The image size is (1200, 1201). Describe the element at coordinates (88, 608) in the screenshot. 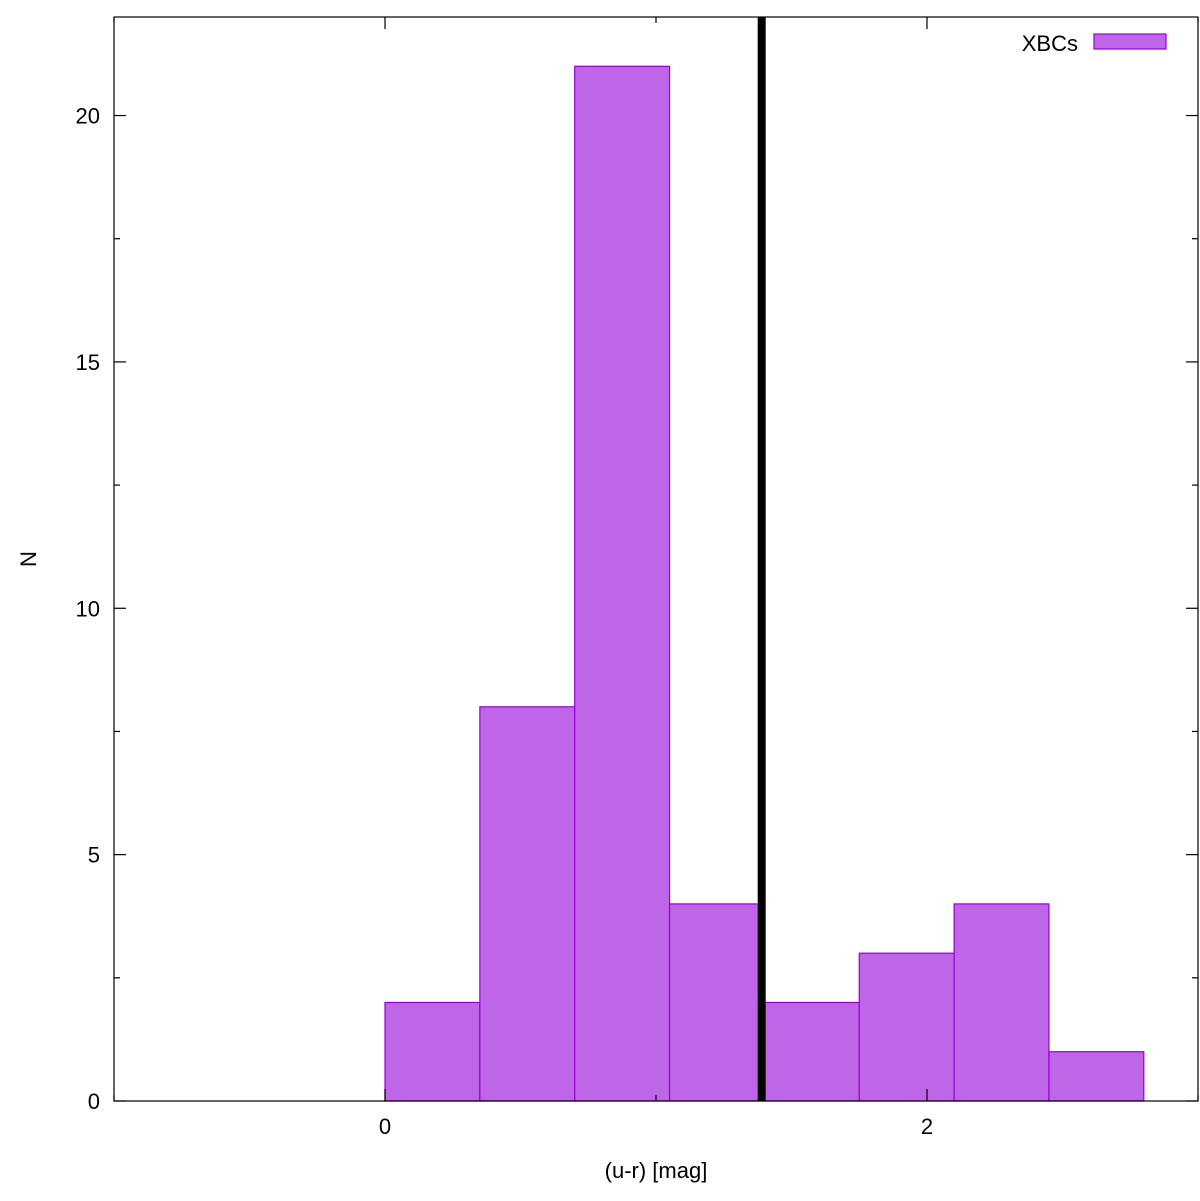

I see `y-tick-label: 10` at that location.